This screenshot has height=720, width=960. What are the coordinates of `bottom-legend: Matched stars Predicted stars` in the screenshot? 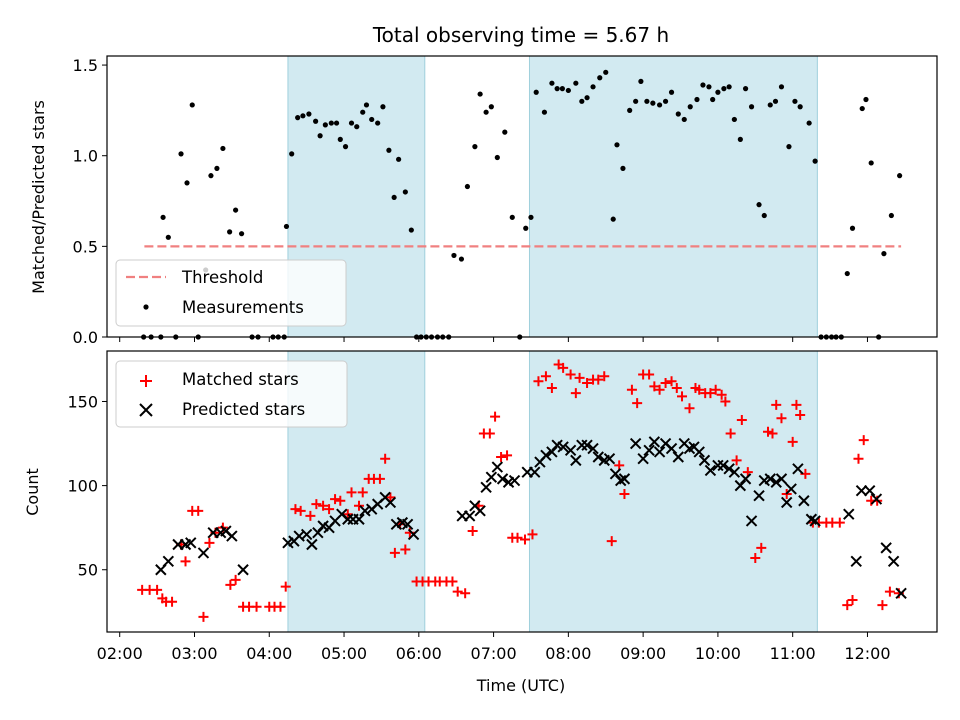 It's located at (231, 394).